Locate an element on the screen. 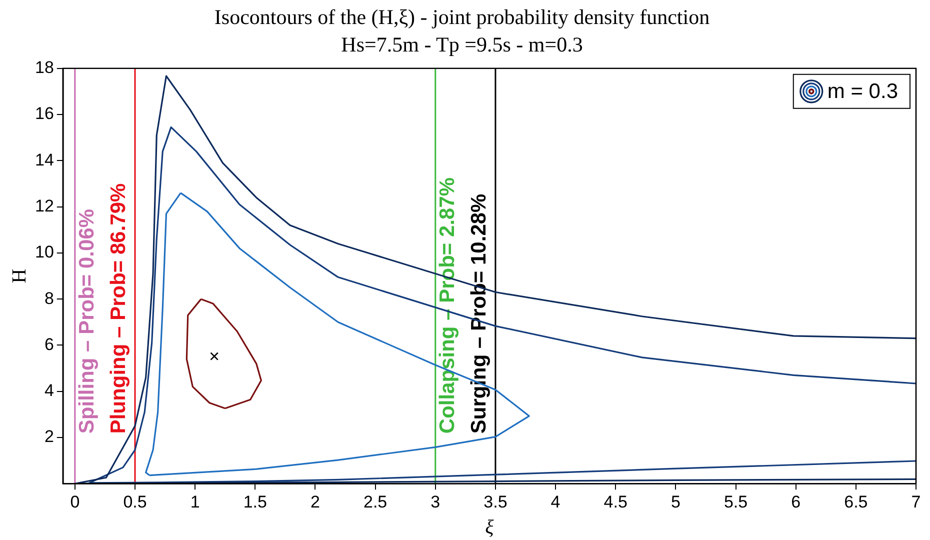 The image size is (930, 540). y-tick-label: 18 is located at coordinates (44, 68).